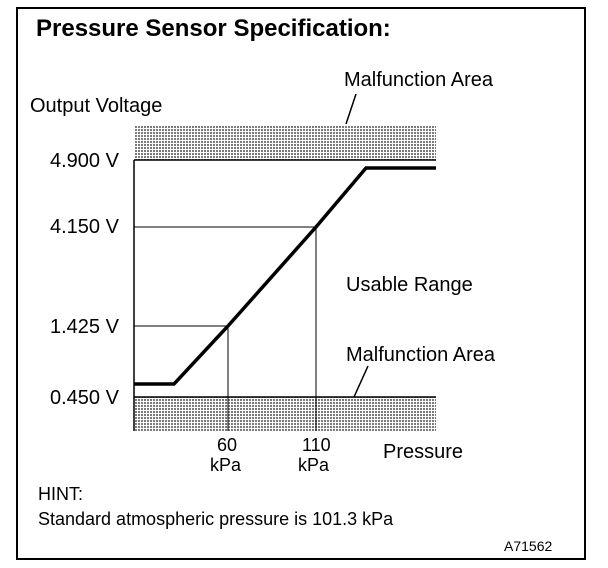  I want to click on malfunction-lower-leader, so click(361, 381).